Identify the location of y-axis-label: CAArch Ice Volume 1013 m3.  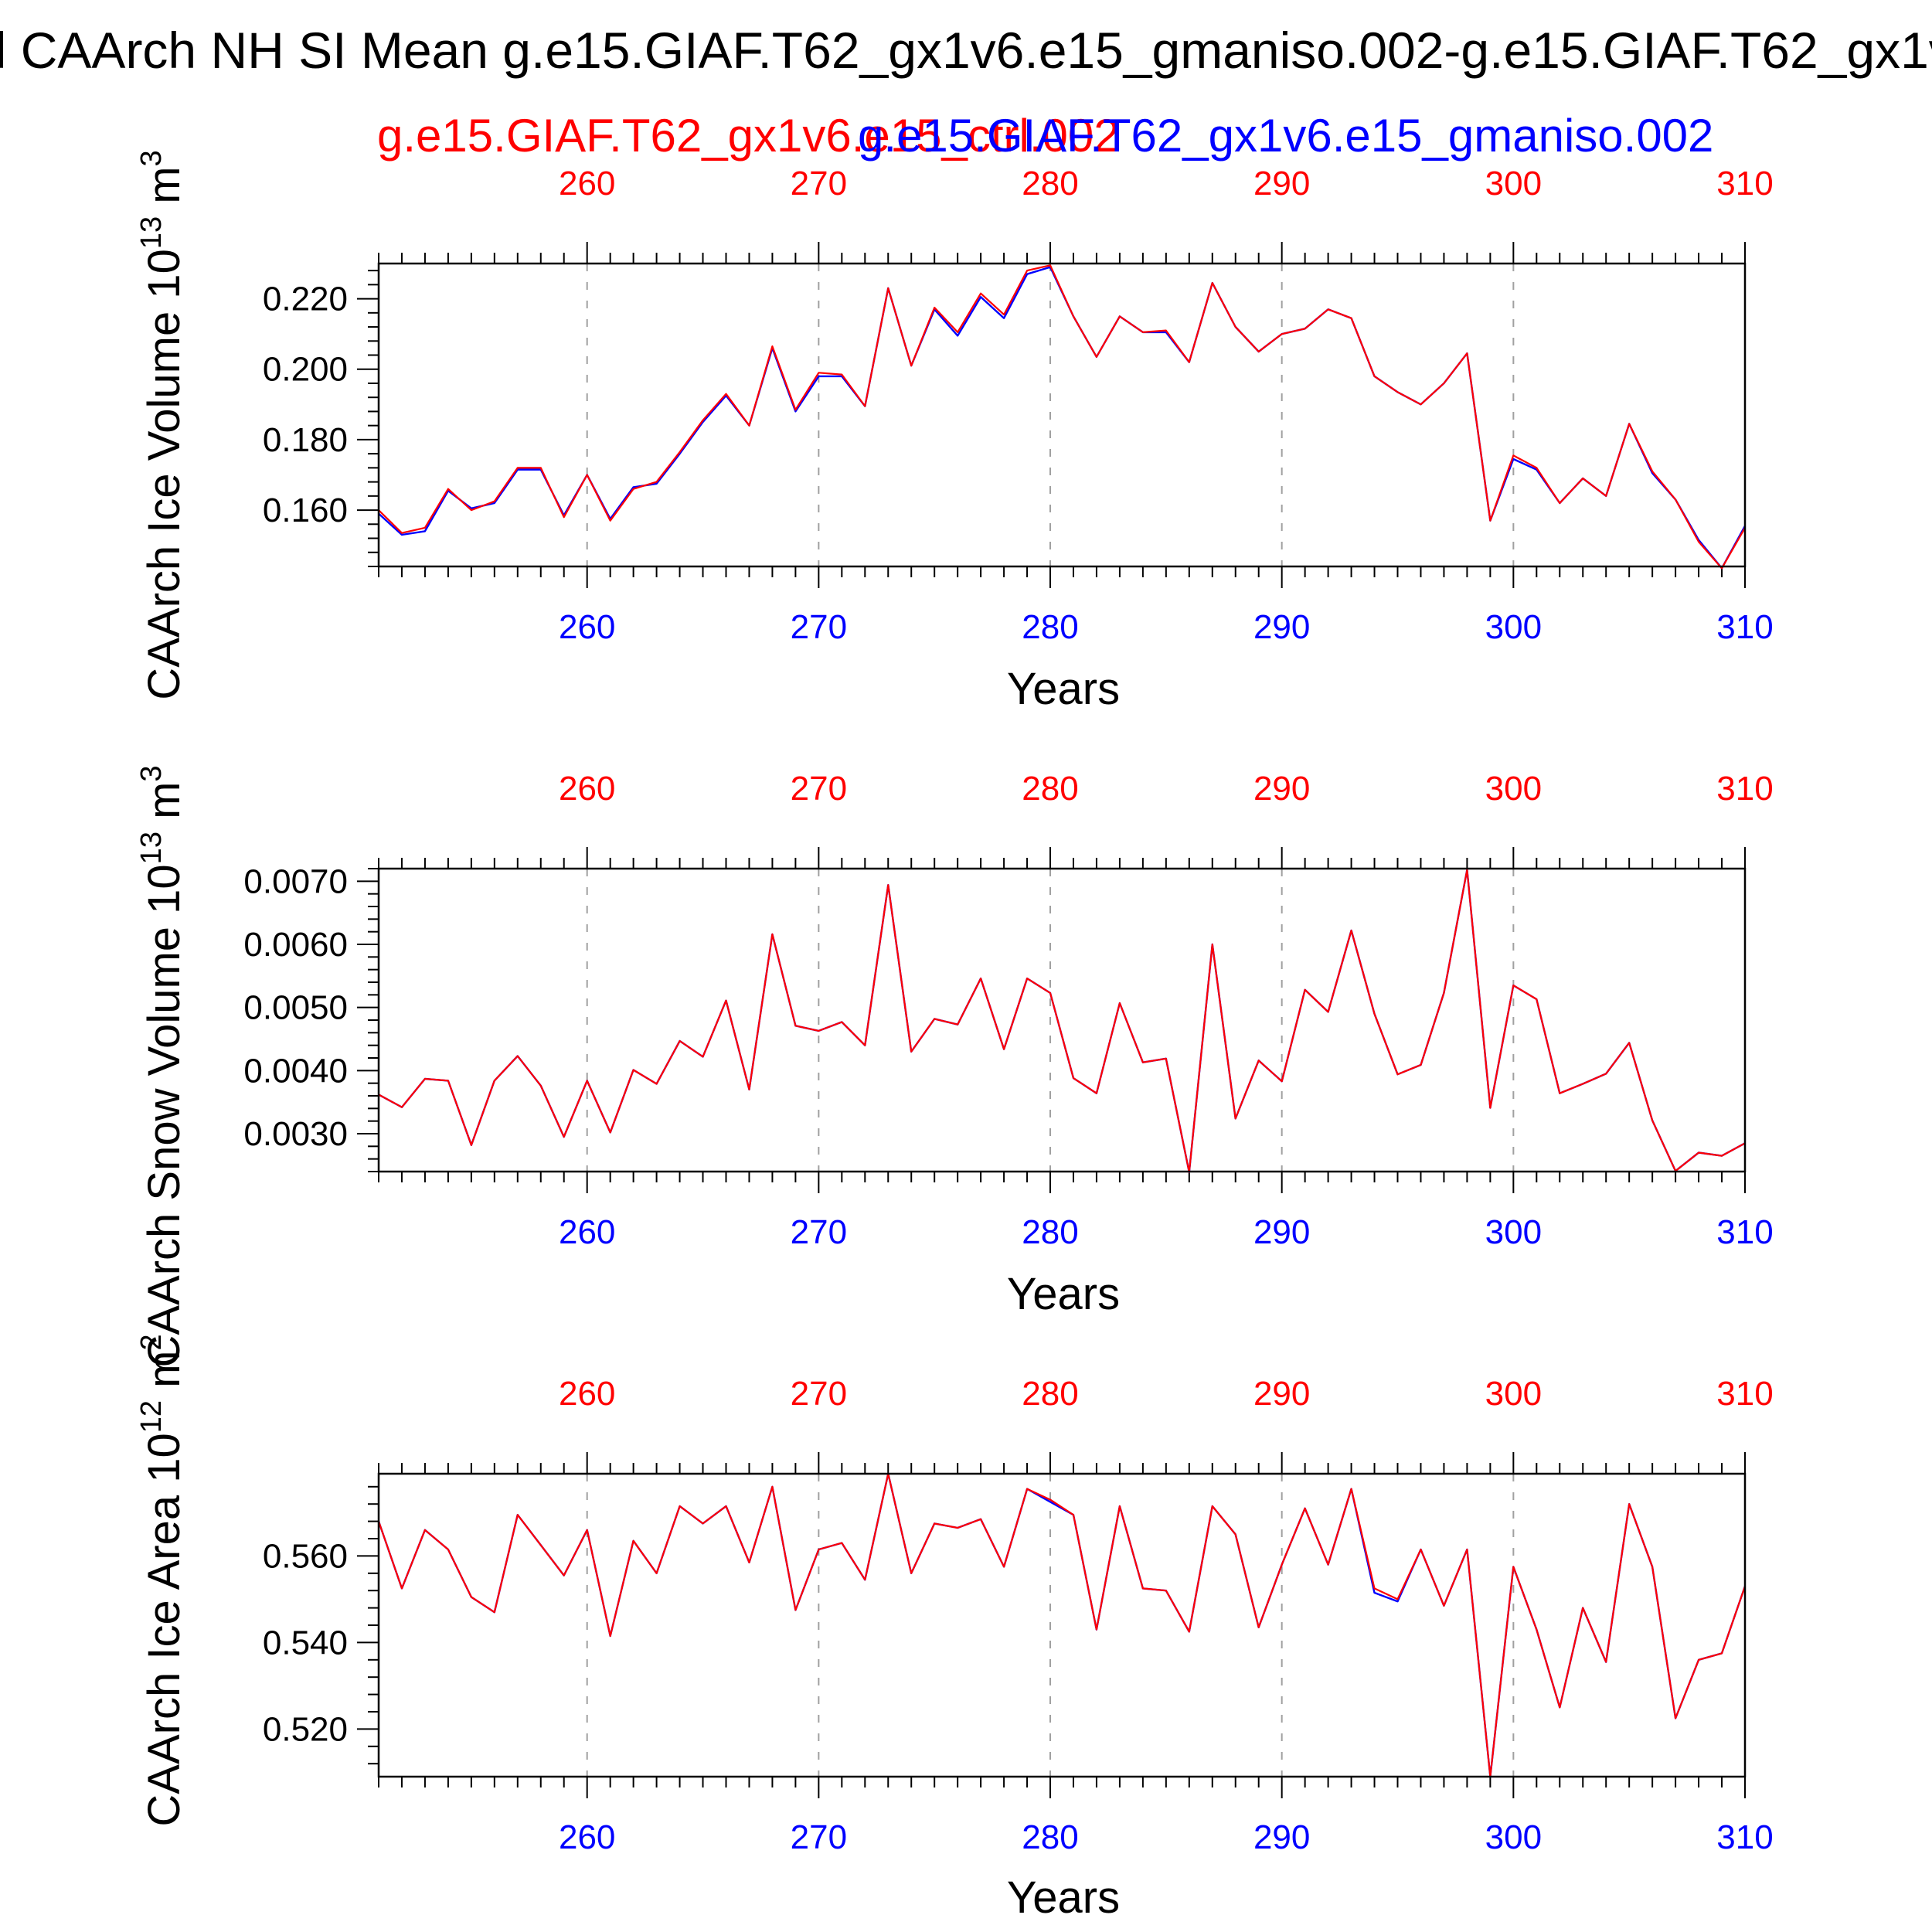
(162, 425).